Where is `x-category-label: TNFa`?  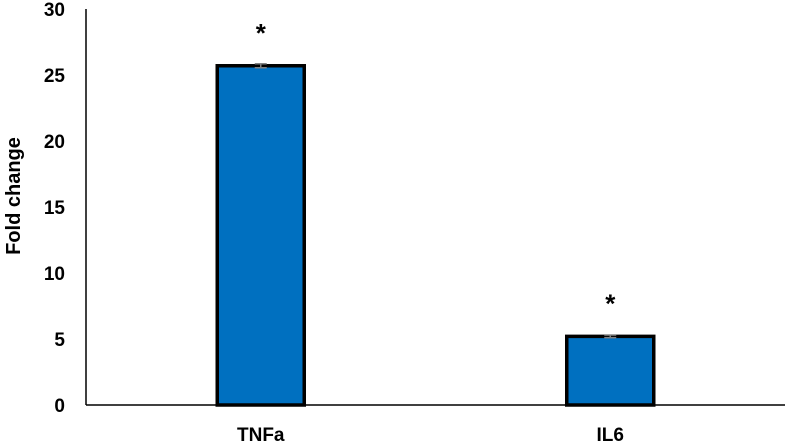 x-category-label: TNFa is located at coordinates (261, 434).